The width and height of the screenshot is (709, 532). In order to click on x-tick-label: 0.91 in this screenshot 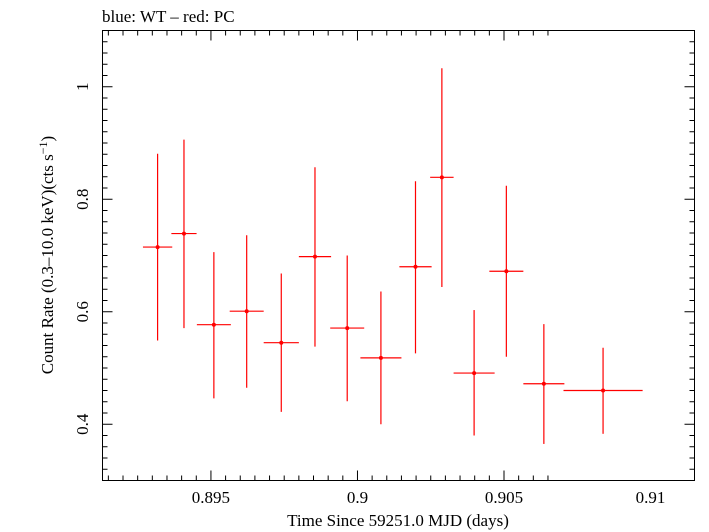, I will do `click(651, 497)`.